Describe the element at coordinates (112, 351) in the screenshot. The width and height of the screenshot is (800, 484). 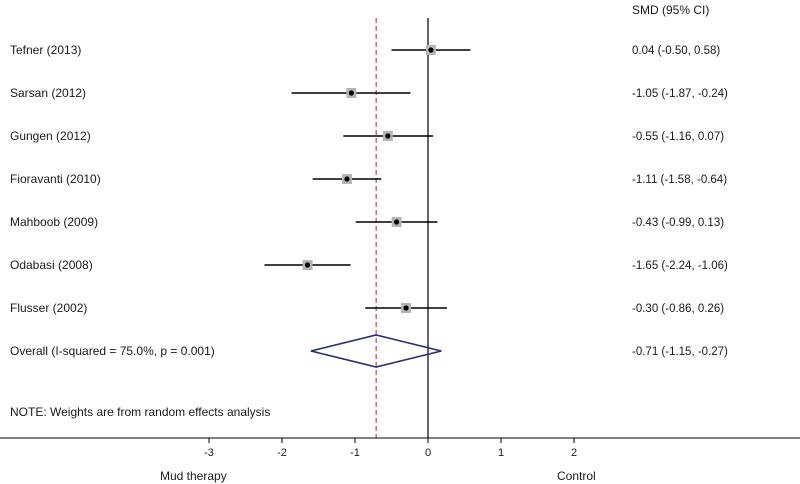
I see `overall-label: Overall (I-squared = 75.0%, p = 0.001)` at that location.